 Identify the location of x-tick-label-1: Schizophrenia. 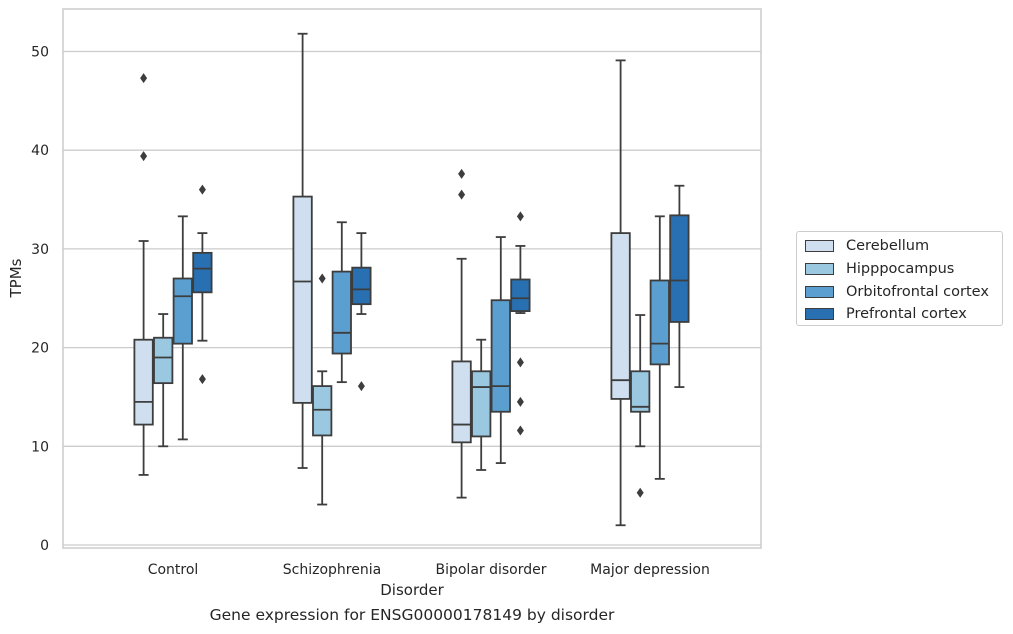
(332, 570).